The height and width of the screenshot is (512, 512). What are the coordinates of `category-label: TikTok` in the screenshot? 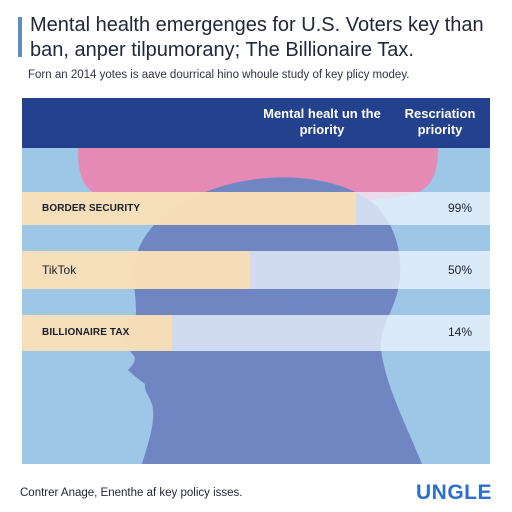 It's located at (59, 270).